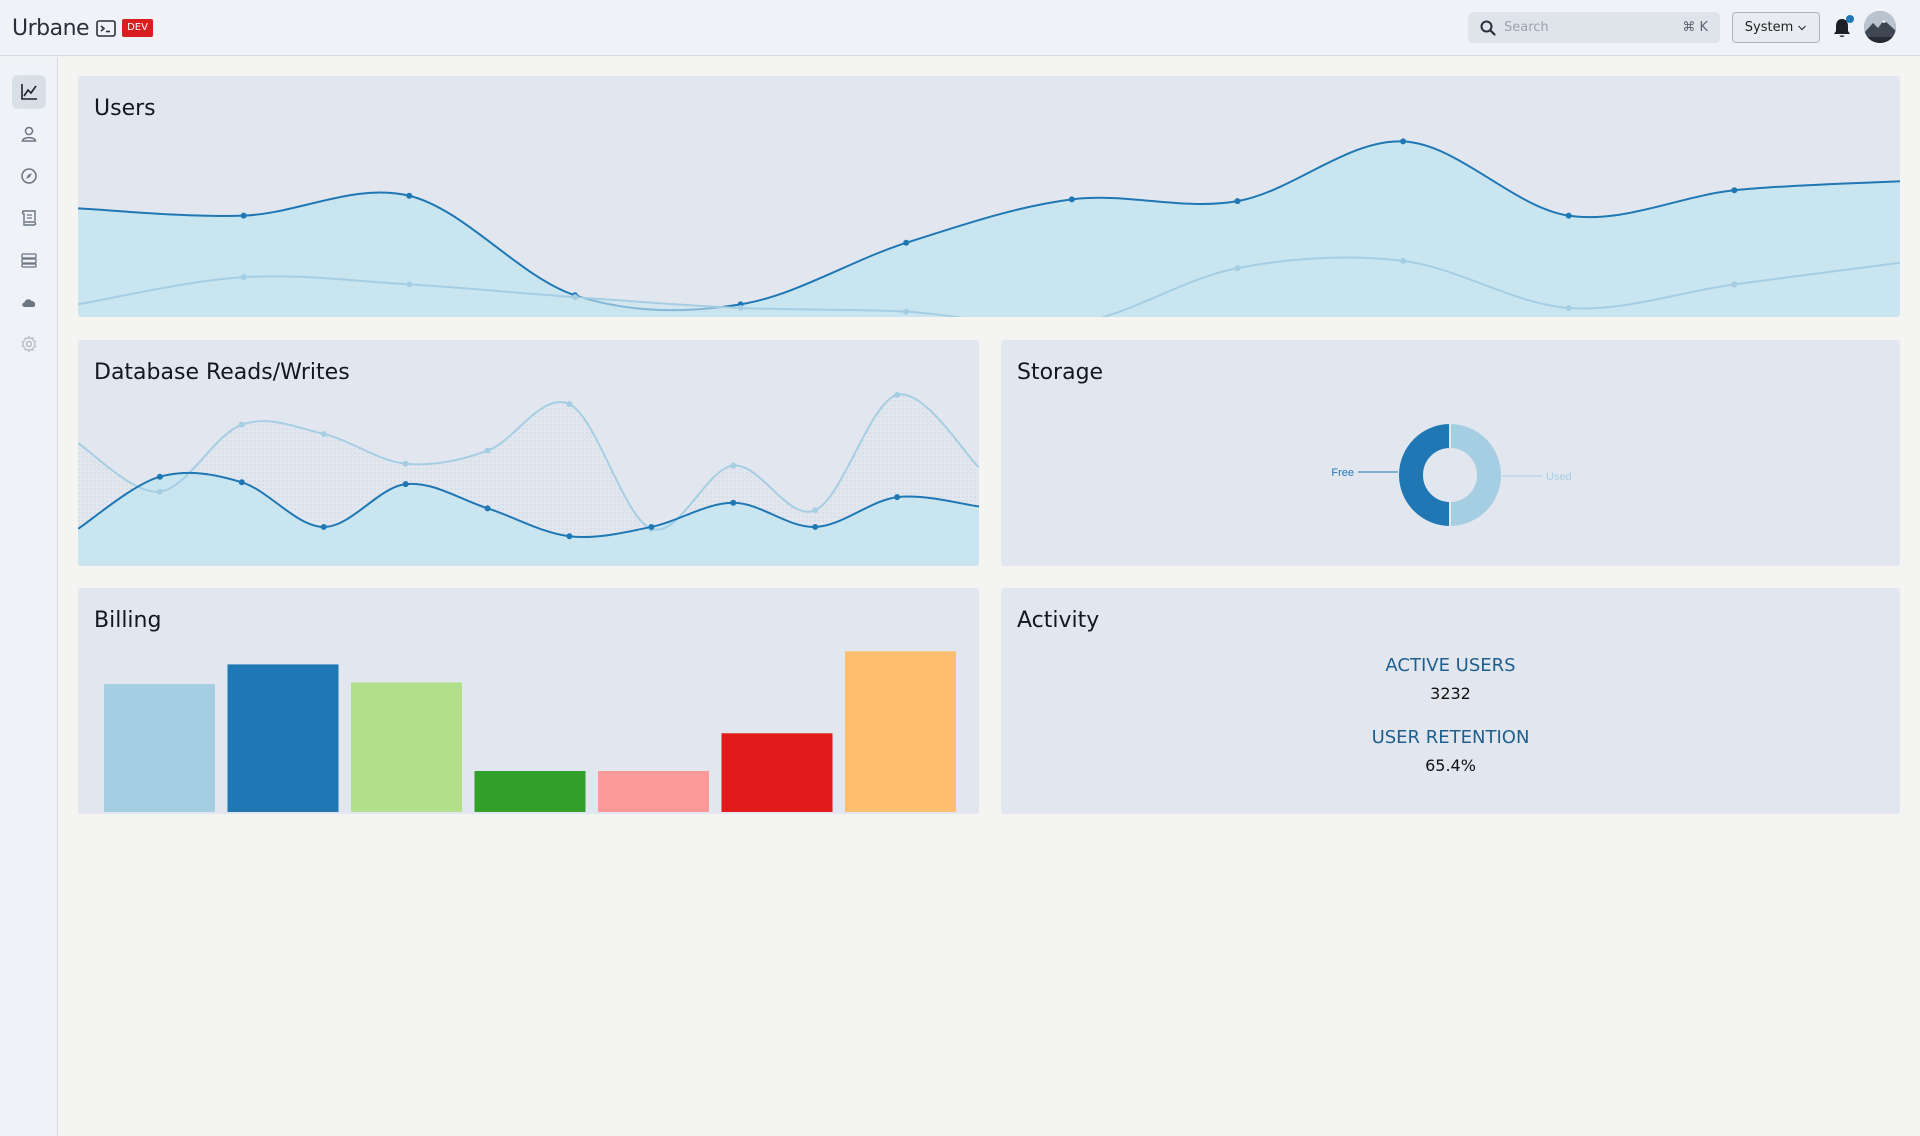  I want to click on brand: Urbane DEV, so click(82, 28).